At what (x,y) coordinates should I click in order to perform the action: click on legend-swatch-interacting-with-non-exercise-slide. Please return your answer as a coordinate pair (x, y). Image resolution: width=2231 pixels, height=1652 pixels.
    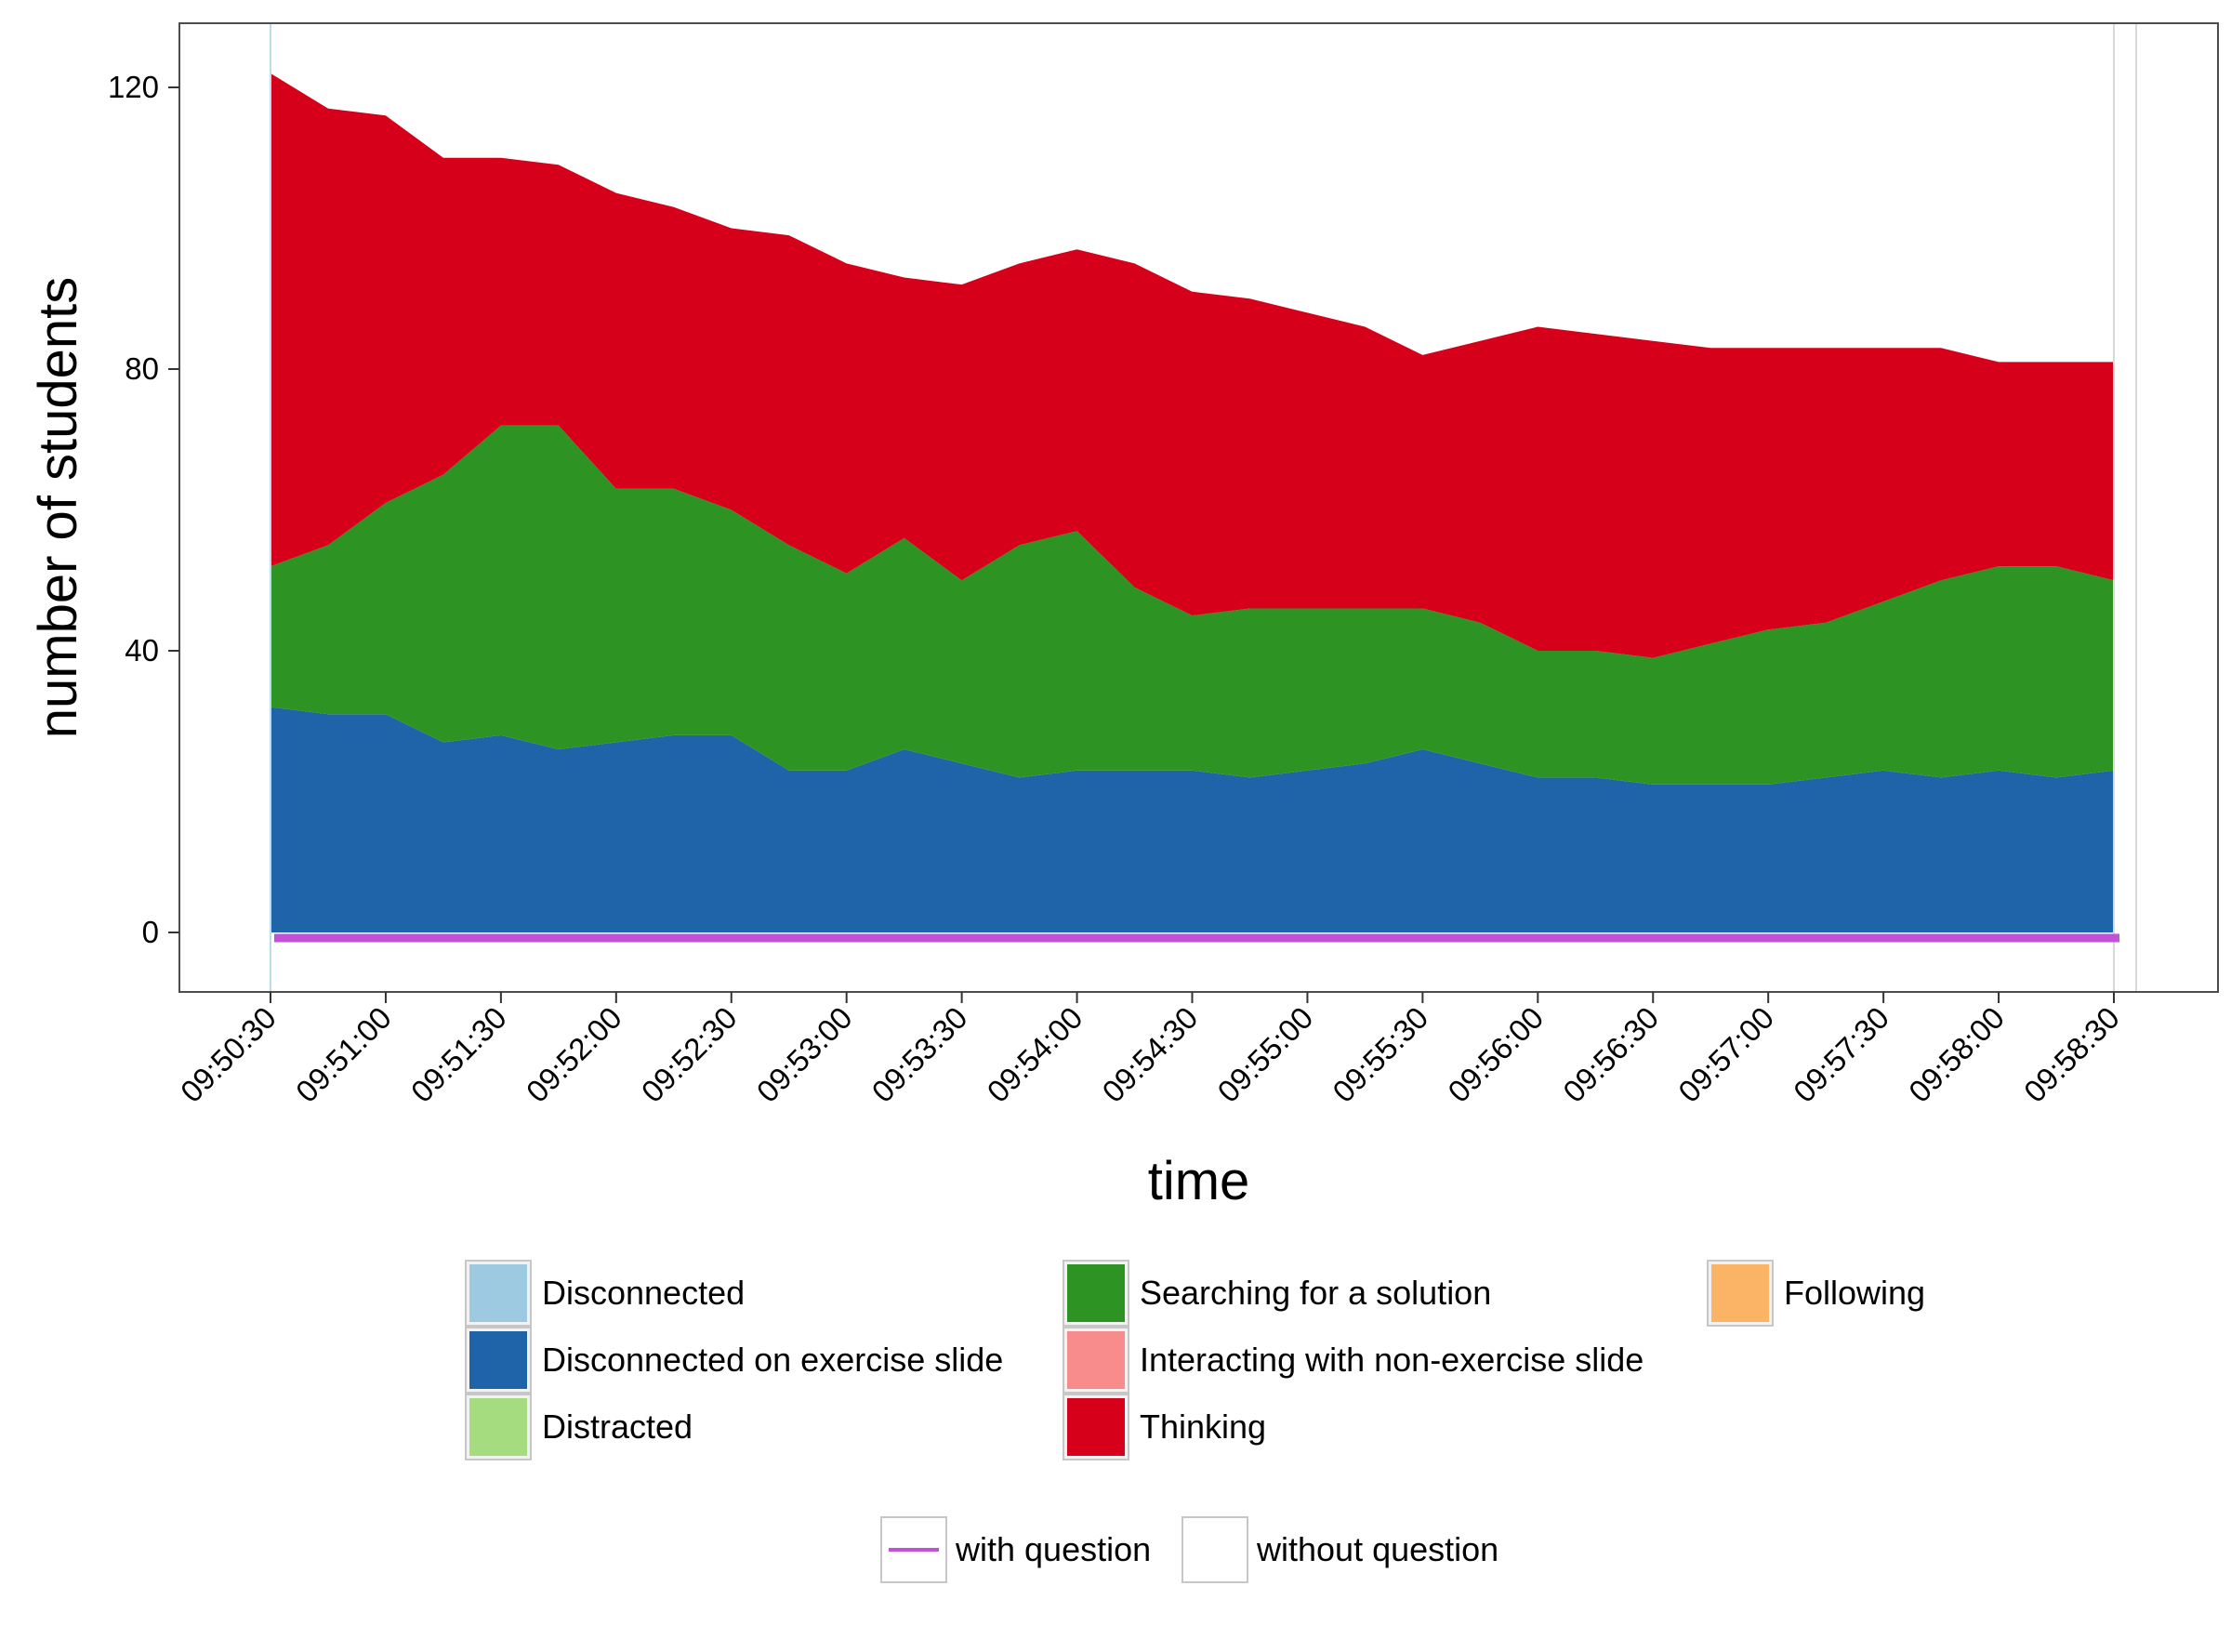
    Looking at the image, I should click on (1096, 1360).